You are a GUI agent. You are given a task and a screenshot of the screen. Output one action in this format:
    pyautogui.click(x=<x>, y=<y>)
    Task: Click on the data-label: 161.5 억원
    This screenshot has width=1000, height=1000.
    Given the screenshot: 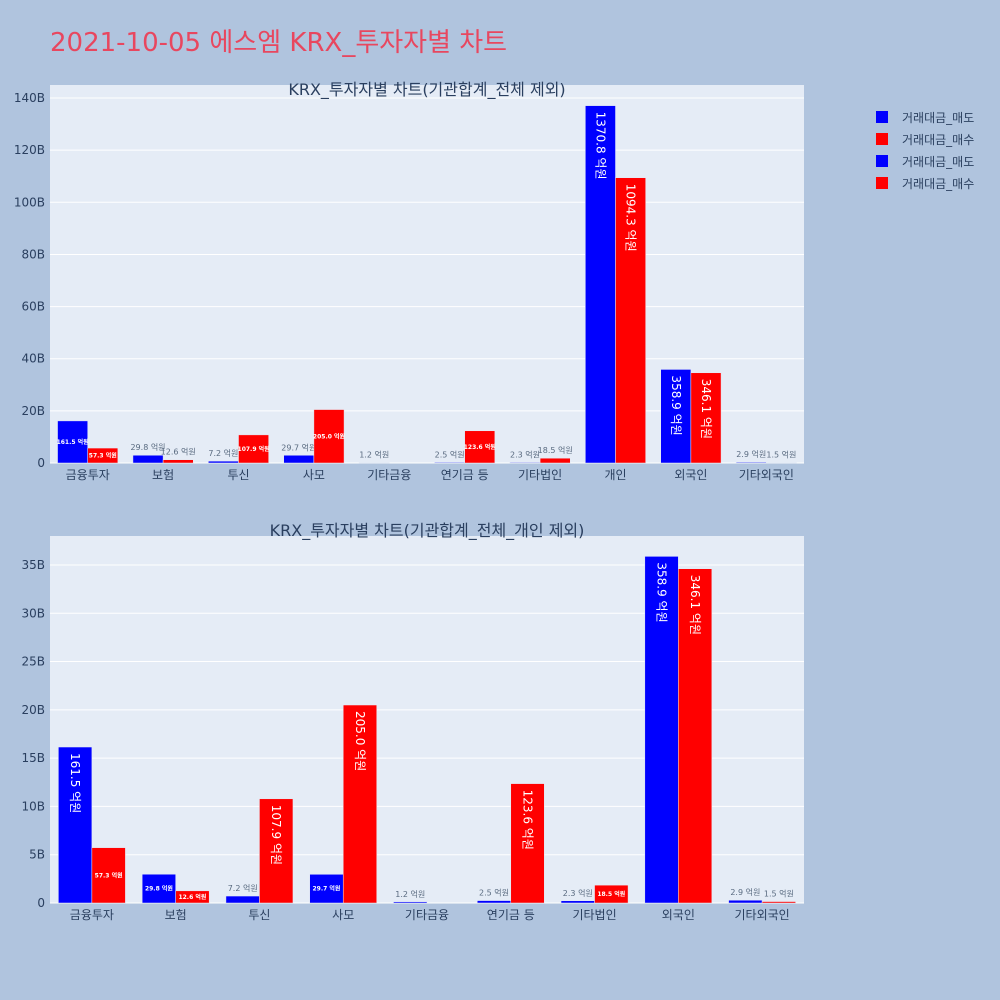 What is the action you would take?
    pyautogui.click(x=75, y=783)
    